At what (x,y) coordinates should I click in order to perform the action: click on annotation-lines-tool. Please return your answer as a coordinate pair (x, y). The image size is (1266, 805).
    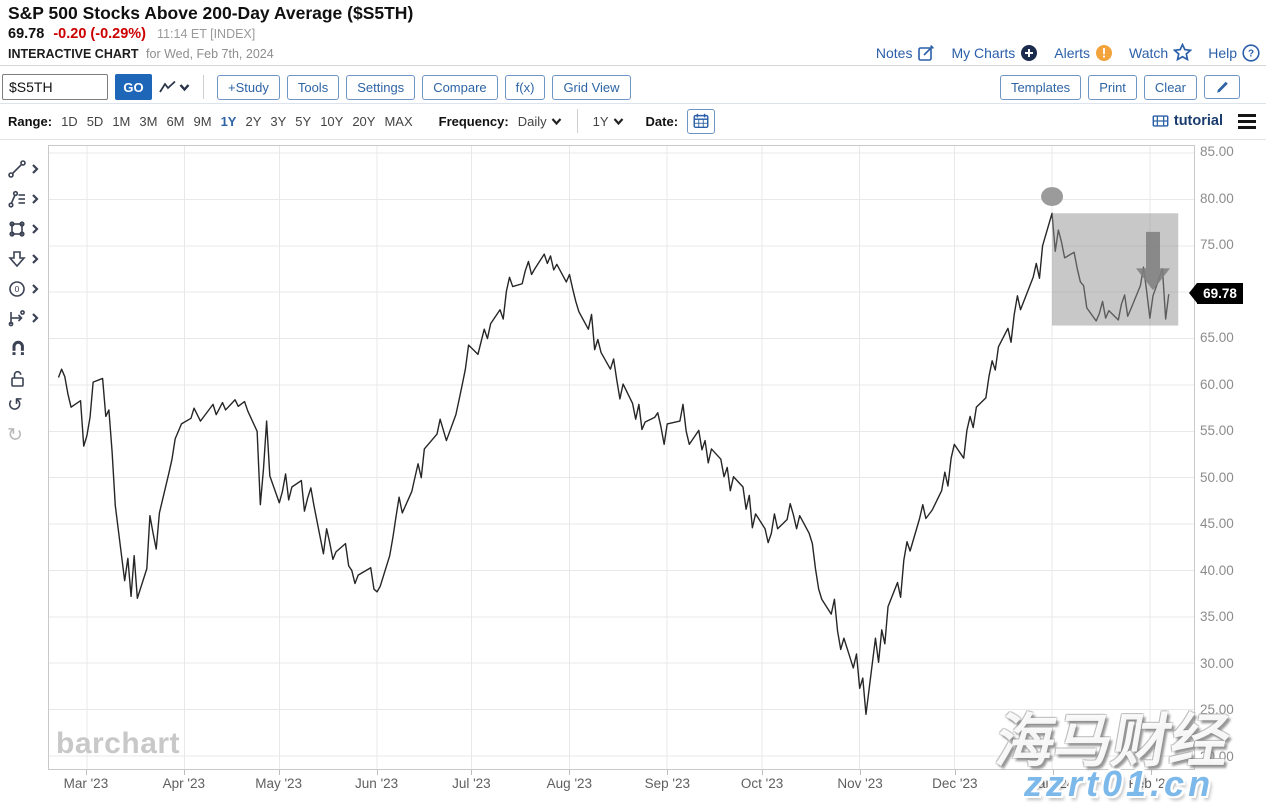
    Looking at the image, I should click on (28, 199).